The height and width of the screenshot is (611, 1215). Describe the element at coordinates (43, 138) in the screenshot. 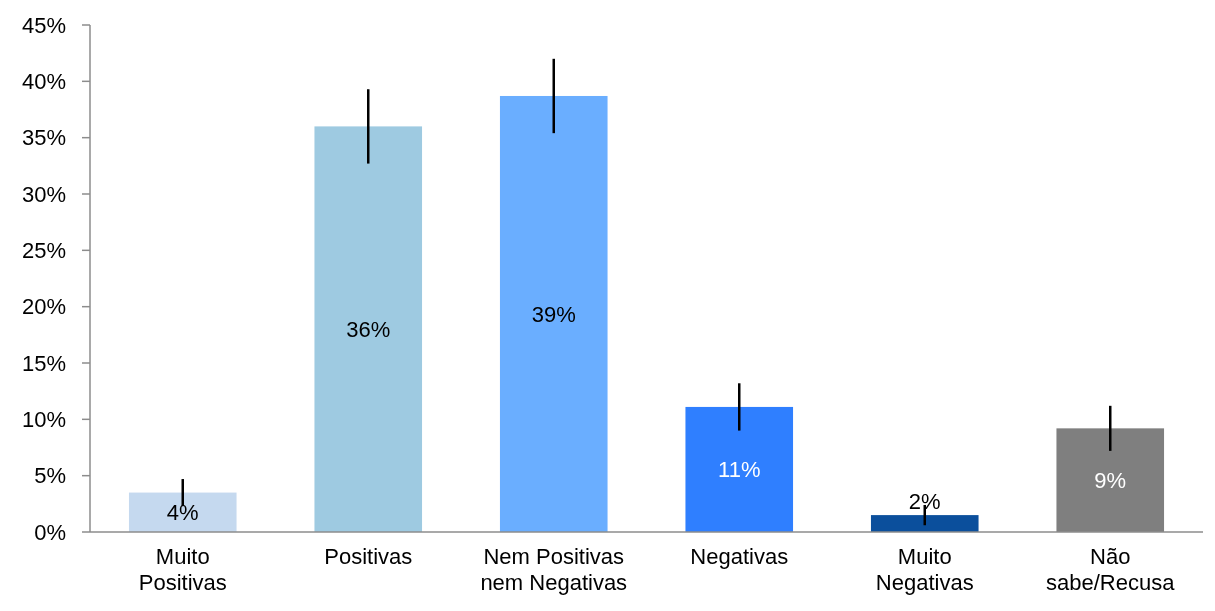

I see `y-tick-label: 35%` at that location.